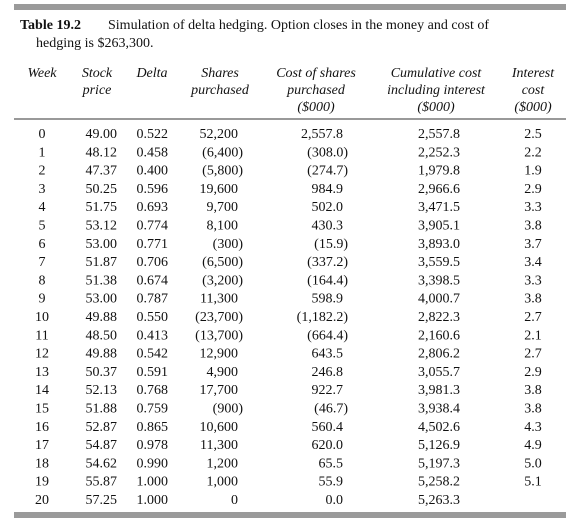 The height and width of the screenshot is (527, 570). I want to click on table-cell: 51.88, so click(102, 409).